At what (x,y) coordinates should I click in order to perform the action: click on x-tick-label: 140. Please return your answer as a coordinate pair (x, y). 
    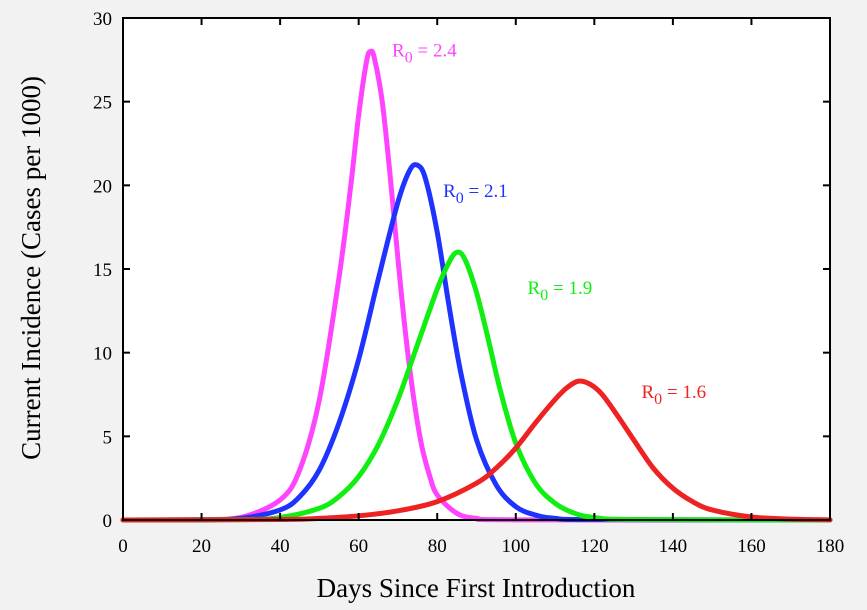
    Looking at the image, I should click on (673, 546).